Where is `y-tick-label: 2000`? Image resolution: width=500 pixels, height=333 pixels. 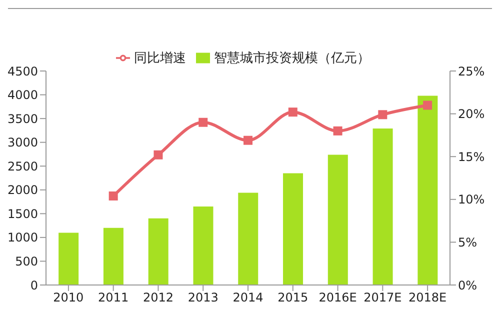 y-tick-label: 2000 is located at coordinates (22, 190).